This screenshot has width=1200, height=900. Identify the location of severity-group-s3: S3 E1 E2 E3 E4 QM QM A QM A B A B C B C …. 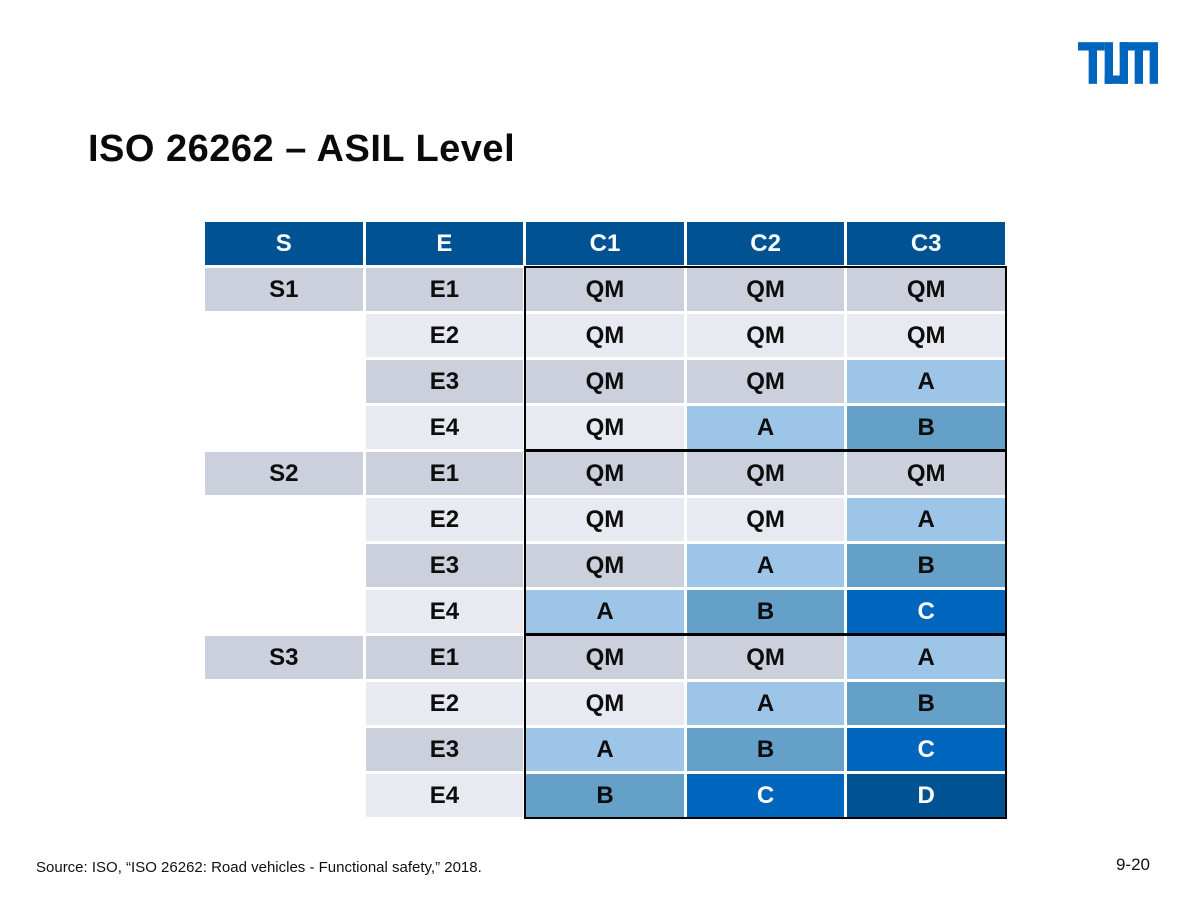
(606, 726).